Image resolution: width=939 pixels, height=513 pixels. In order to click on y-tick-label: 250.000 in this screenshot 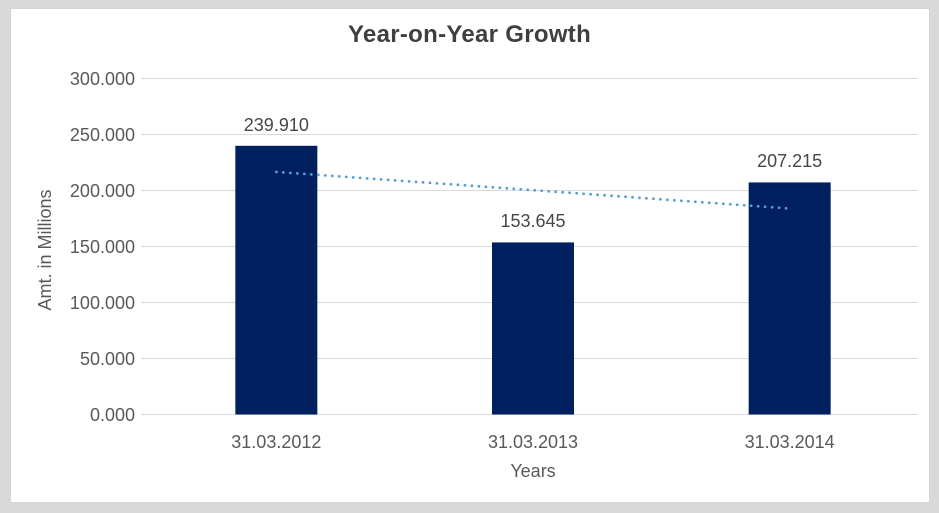, I will do `click(102, 134)`.